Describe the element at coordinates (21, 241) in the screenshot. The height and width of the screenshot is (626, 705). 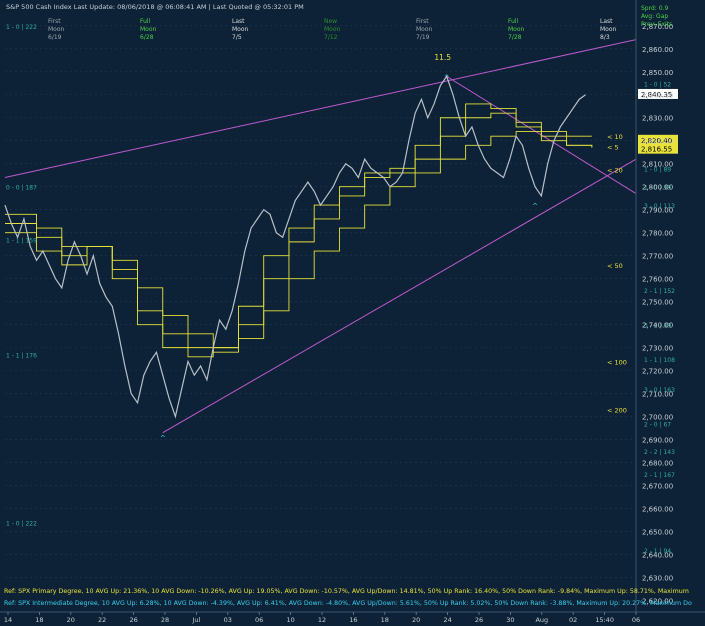
I see `cycle-label-left: 1 - 1 | 159` at that location.